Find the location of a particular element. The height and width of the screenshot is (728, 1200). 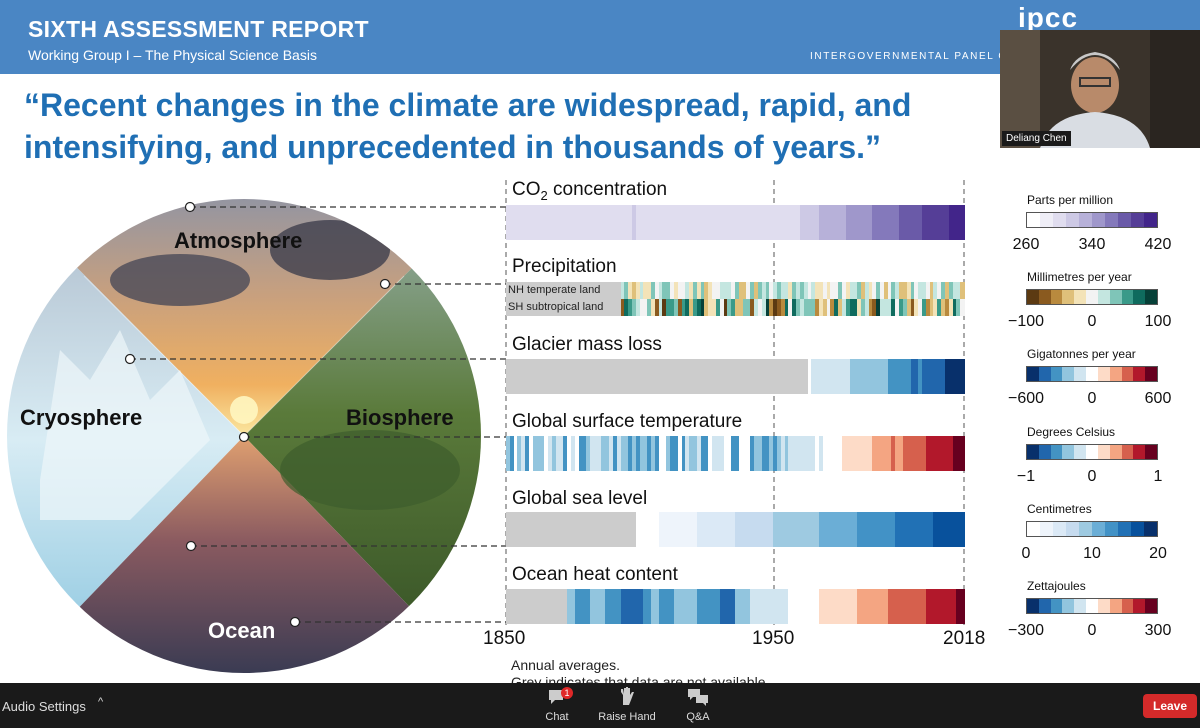

legend-tick-label: 600 is located at coordinates (1158, 398).